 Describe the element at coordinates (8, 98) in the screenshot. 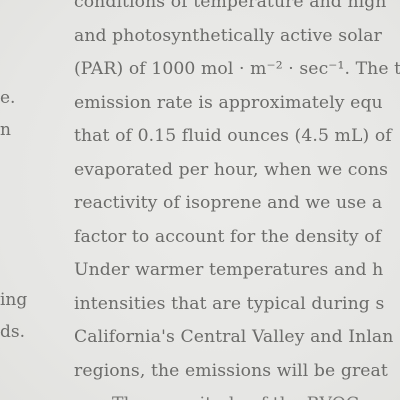

I see `left-column-fragment: e.` at that location.